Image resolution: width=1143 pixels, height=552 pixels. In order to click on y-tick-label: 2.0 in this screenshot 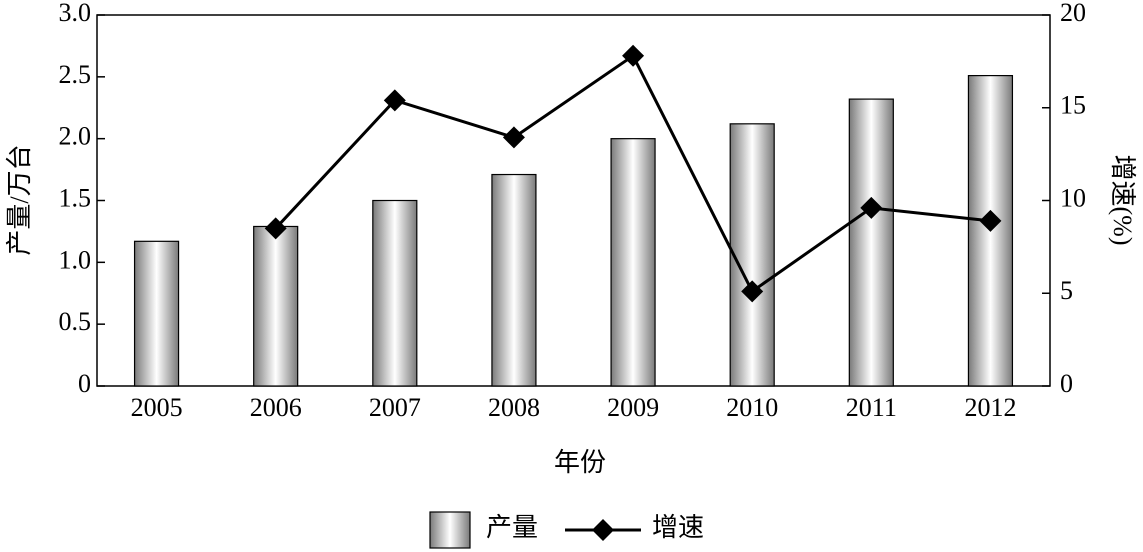, I will do `click(75, 136)`.